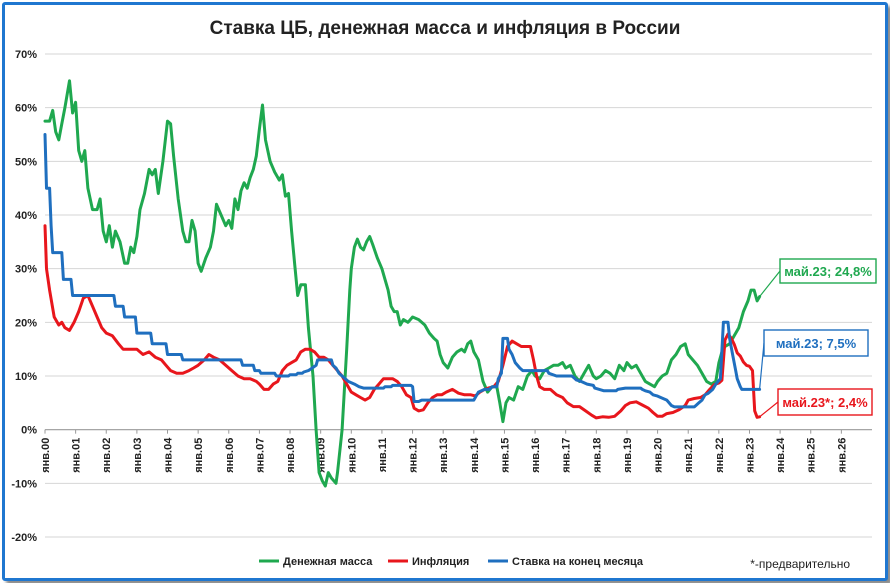 The width and height of the screenshot is (890, 583). What do you see at coordinates (536, 455) in the screenshot?
I see `x-tick-label: янв.16` at bounding box center [536, 455].